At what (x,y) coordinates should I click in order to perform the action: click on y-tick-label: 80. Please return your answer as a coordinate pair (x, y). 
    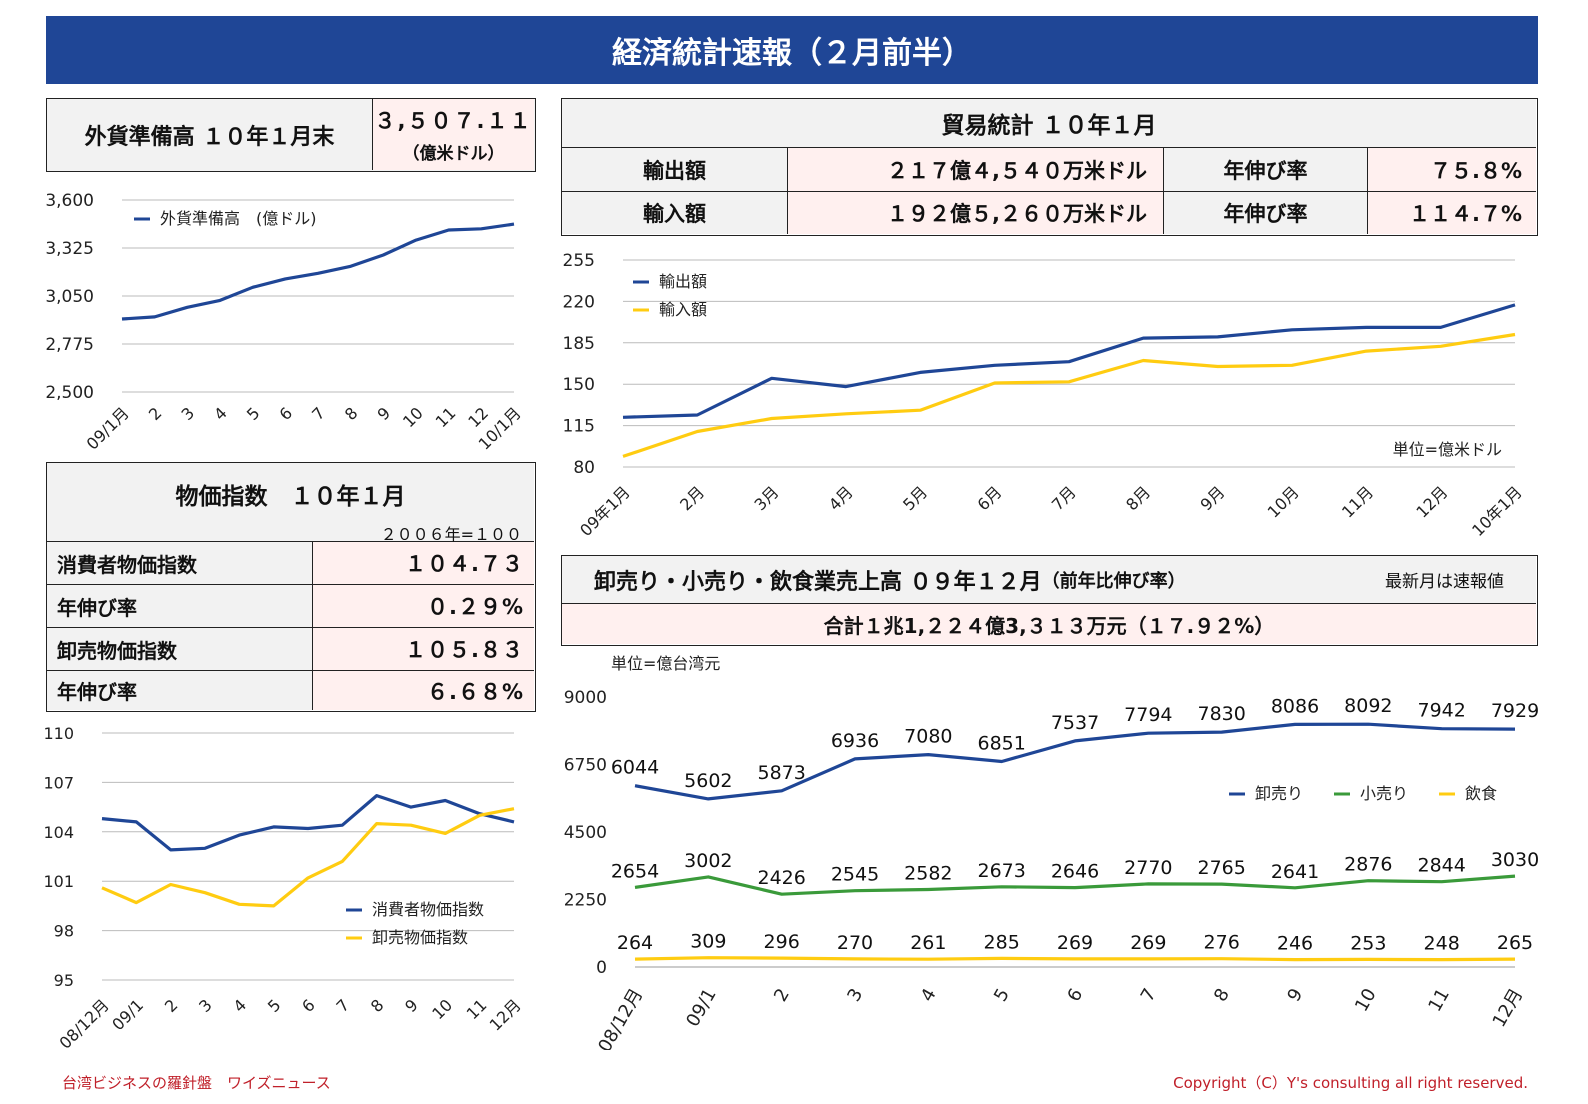
    Looking at the image, I should click on (584, 468).